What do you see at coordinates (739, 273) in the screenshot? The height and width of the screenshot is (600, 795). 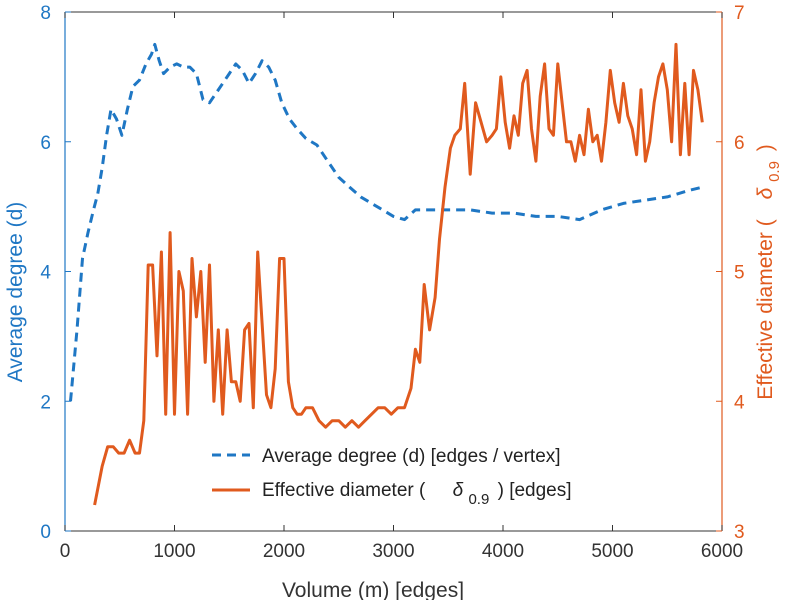 I see `y-tick-label-right: 5` at bounding box center [739, 273].